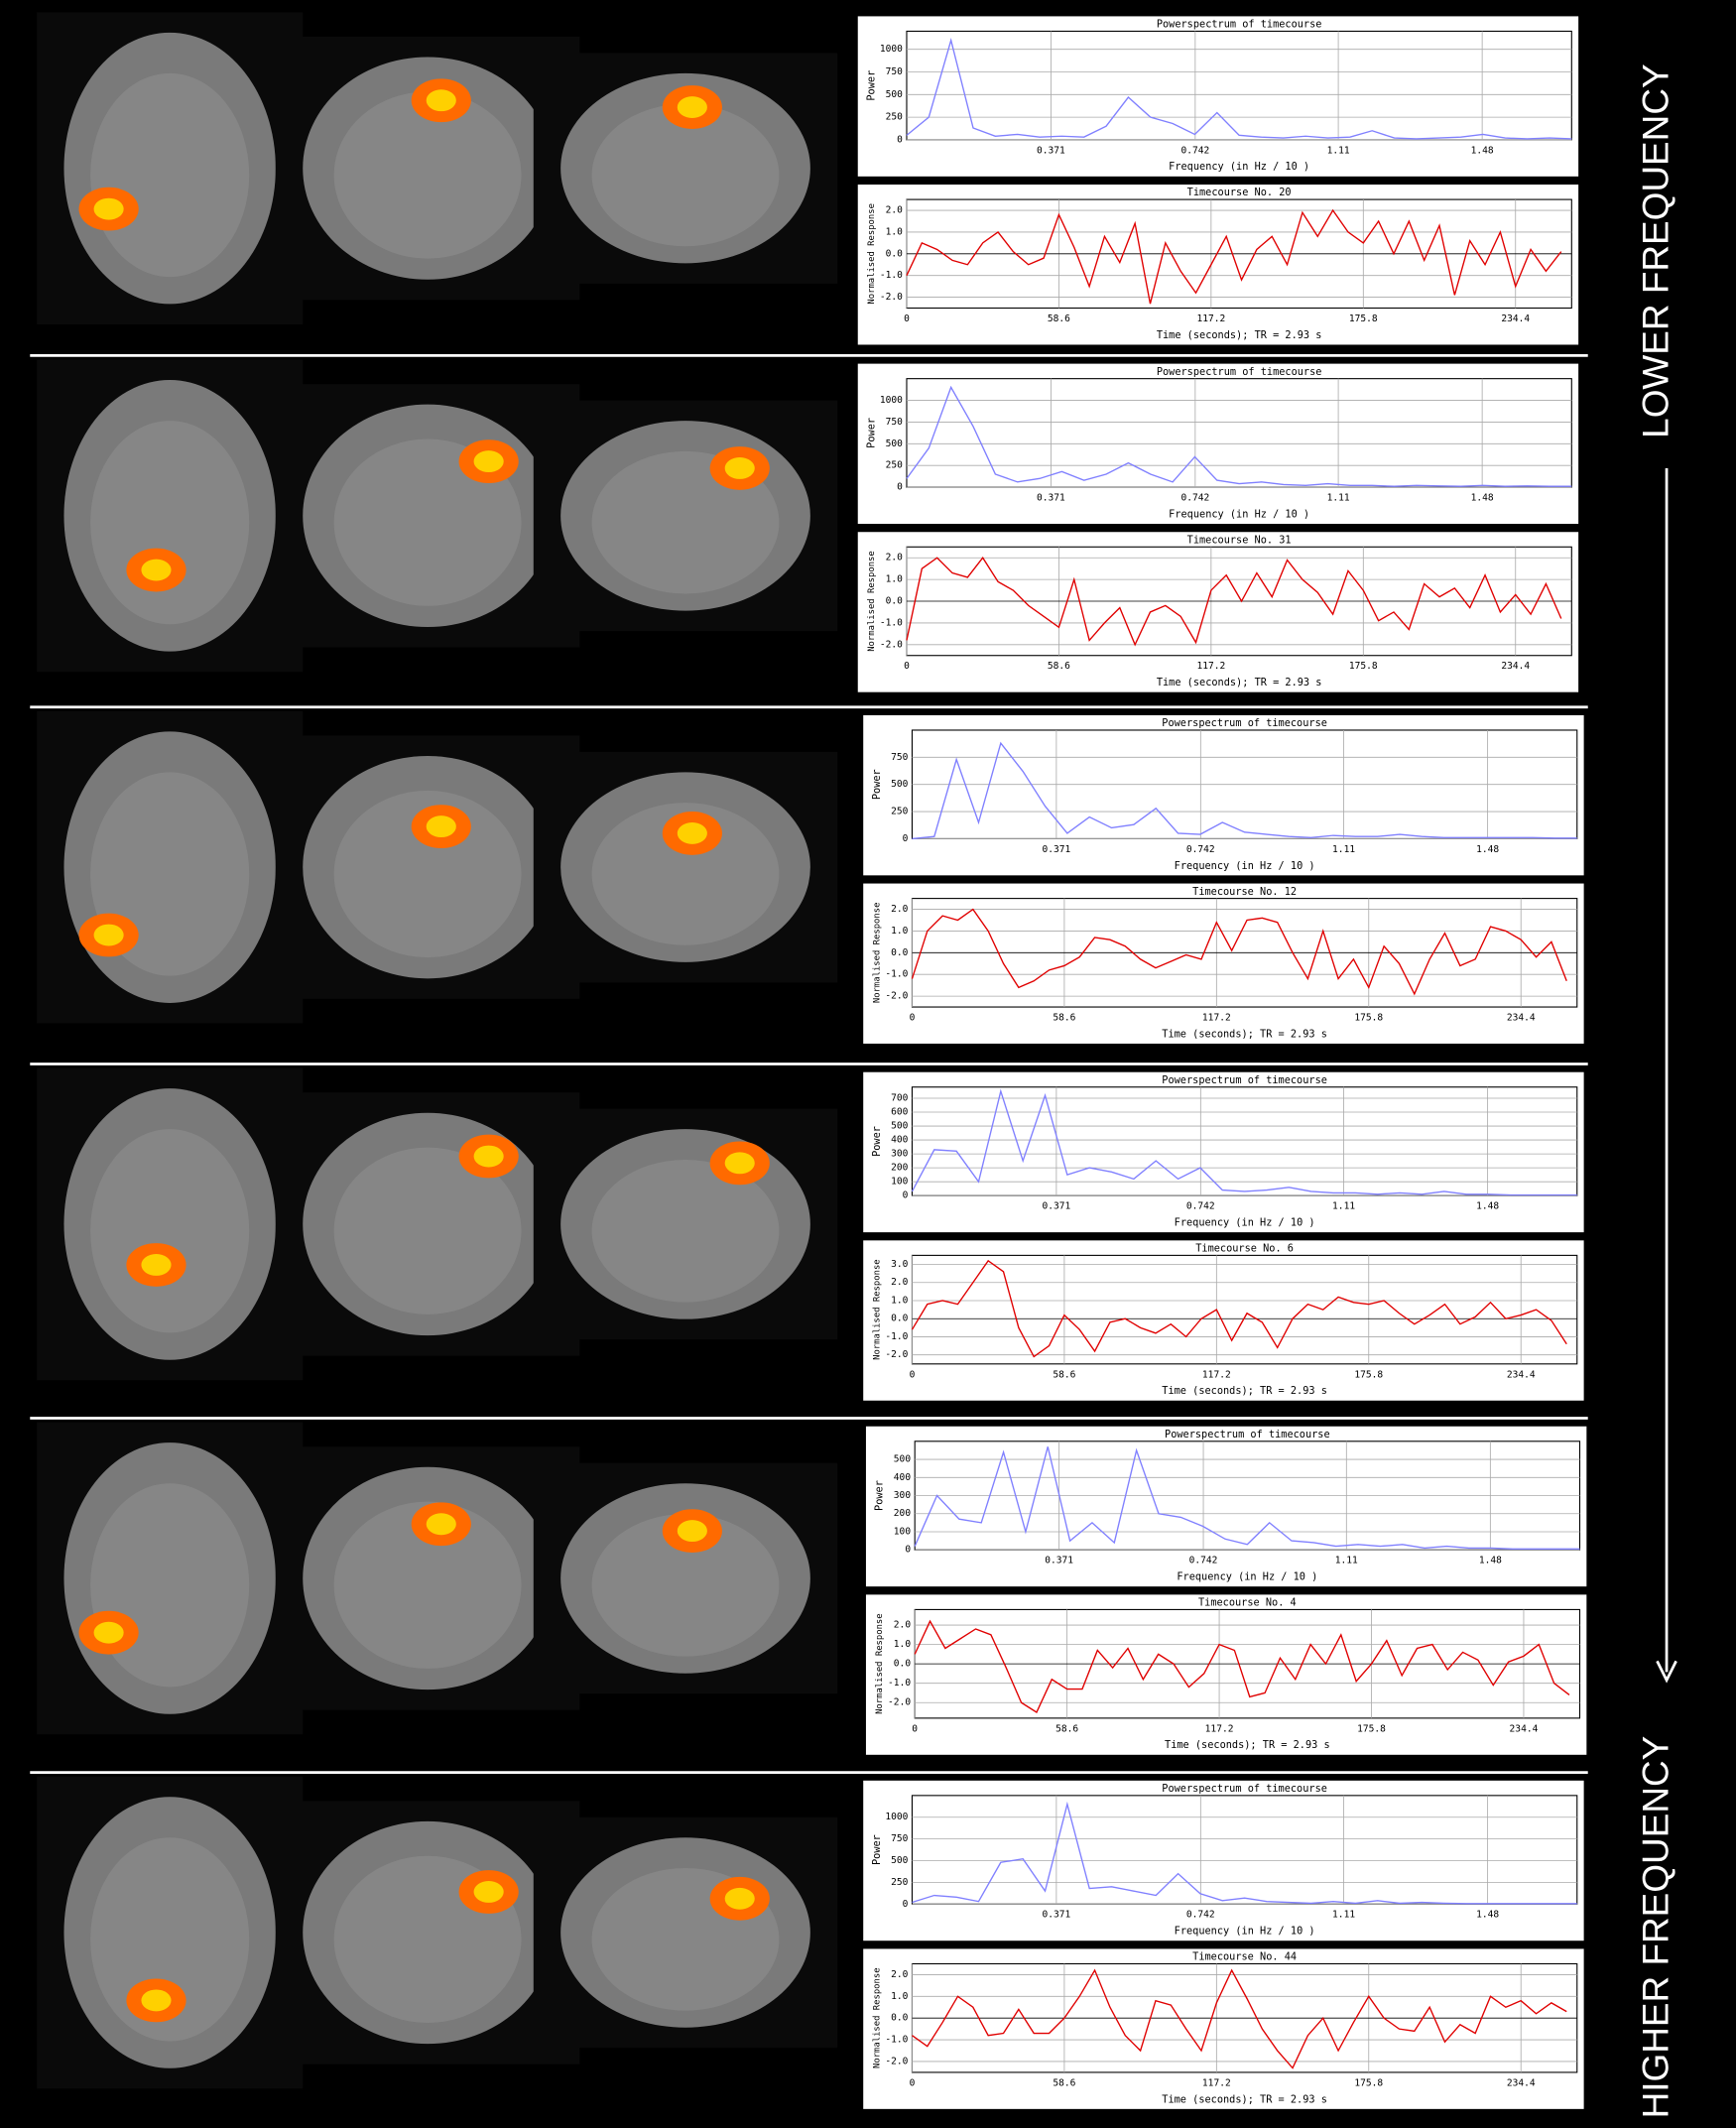  I want to click on y-tick-label: 0.0, so click(895, 602).